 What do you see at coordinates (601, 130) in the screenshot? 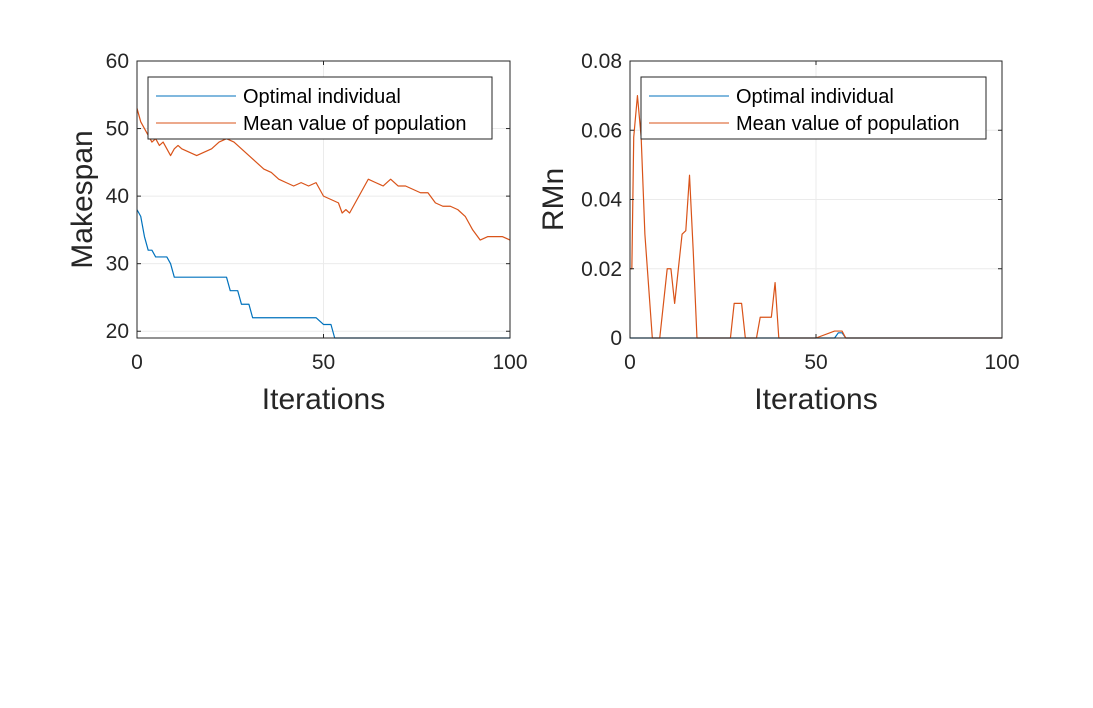
I see `y-tick-label: 0.06` at bounding box center [601, 130].